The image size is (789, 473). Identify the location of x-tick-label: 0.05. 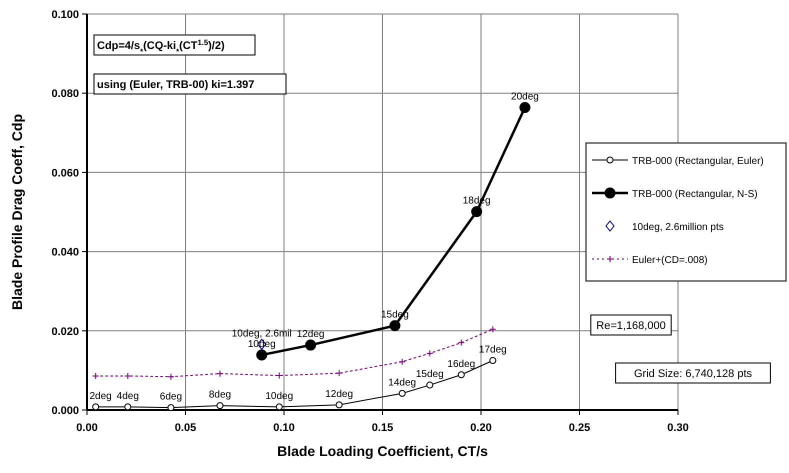
(185, 428).